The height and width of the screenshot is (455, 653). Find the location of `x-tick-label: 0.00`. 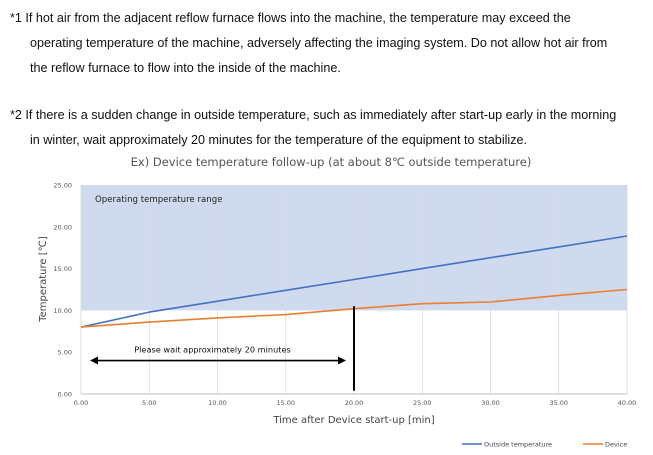

x-tick-label: 0.00 is located at coordinates (81, 403).